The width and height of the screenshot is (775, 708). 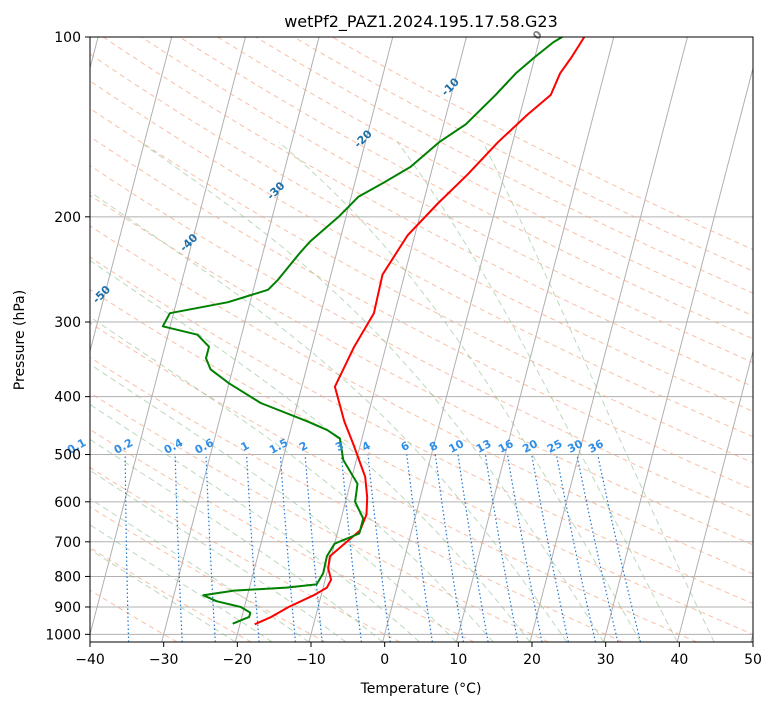 I want to click on y-tick-label: 700, so click(x=67, y=543).